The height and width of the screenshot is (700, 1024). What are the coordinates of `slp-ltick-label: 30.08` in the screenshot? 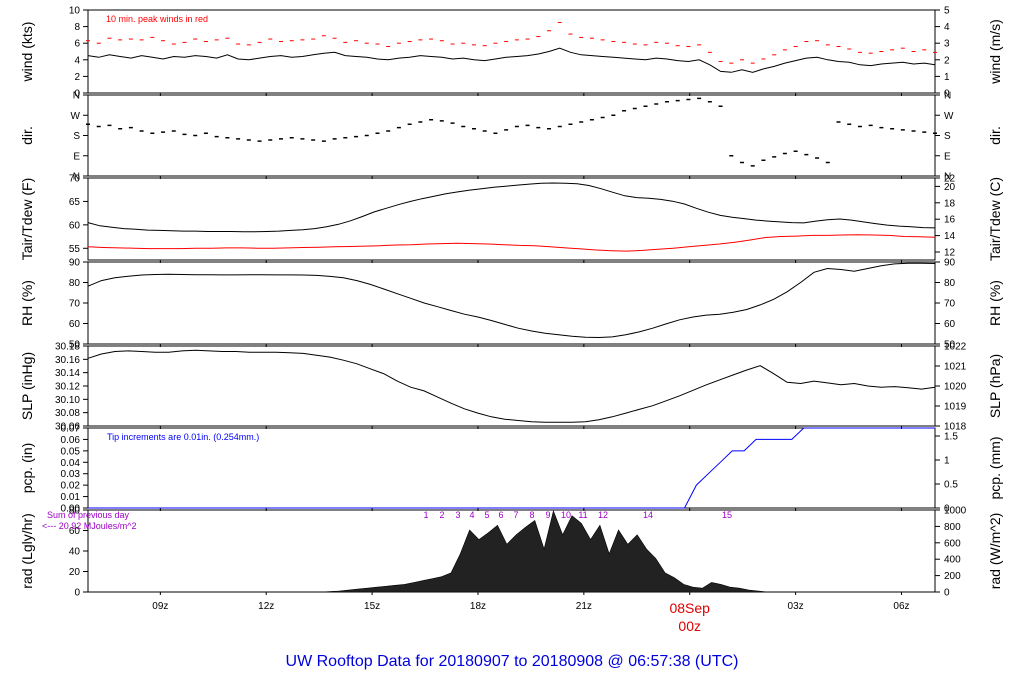 It's located at (67, 413).